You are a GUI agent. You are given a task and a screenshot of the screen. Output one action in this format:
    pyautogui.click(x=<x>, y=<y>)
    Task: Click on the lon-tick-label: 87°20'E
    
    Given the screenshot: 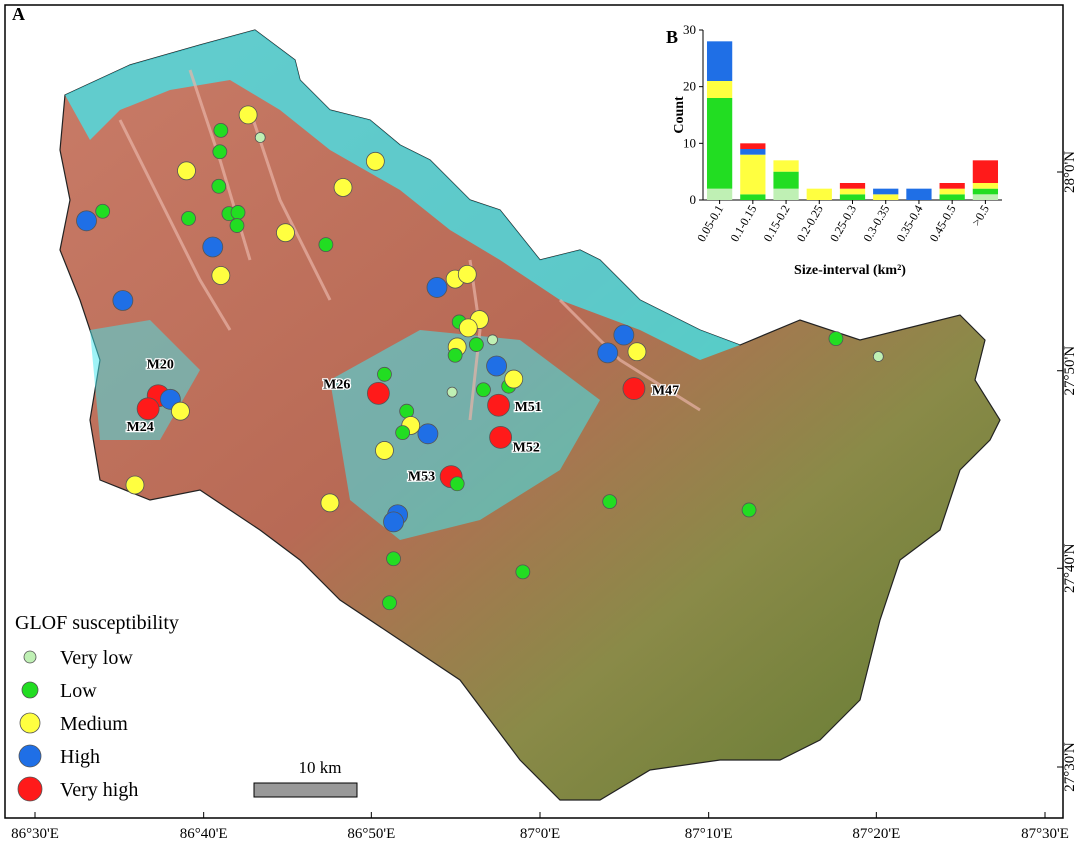 What is the action you would take?
    pyautogui.click(x=876, y=834)
    